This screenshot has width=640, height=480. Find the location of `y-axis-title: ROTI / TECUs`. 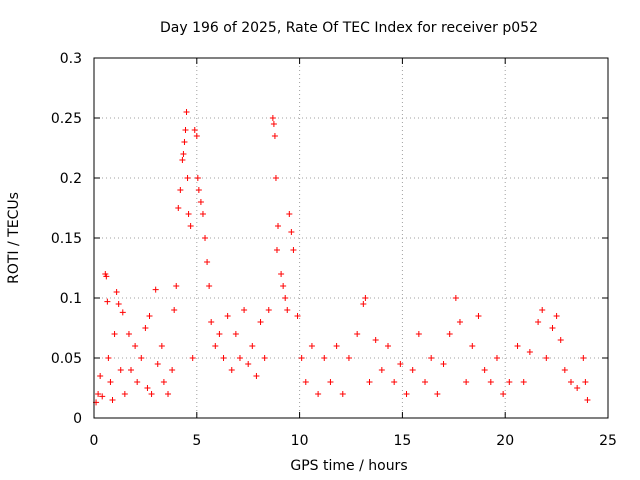

y-axis-title: ROTI / TECUs is located at coordinates (14, 238).